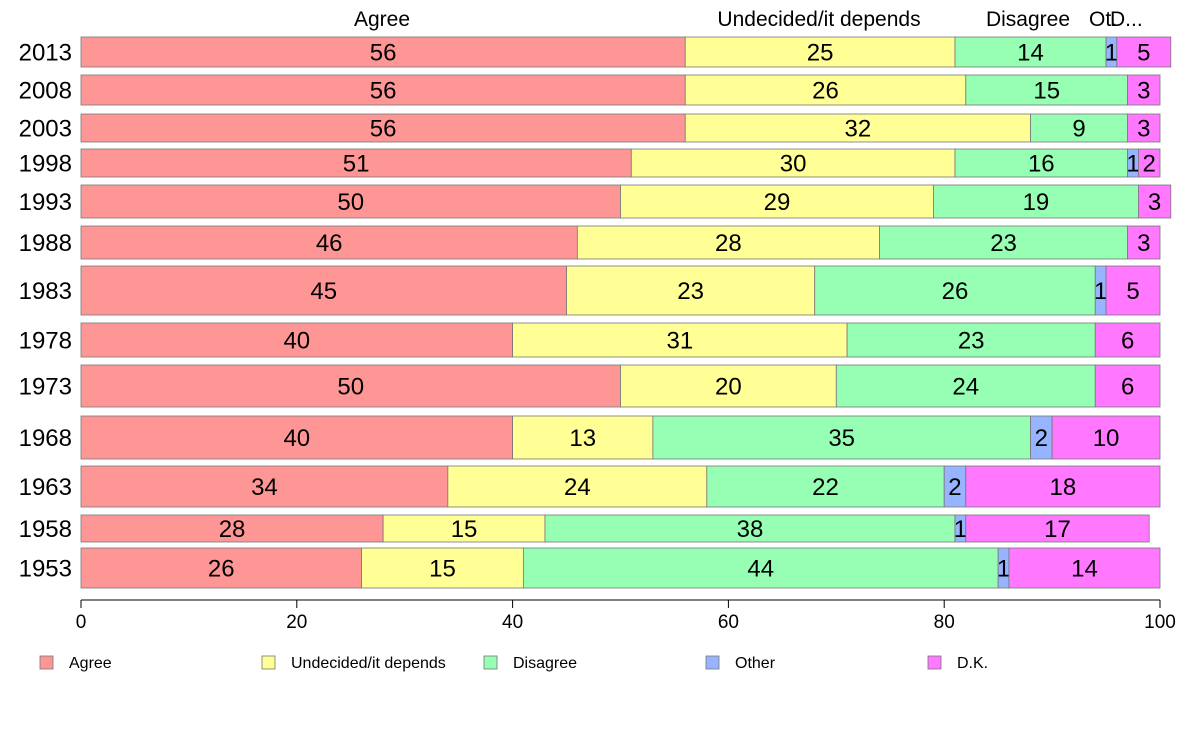  Describe the element at coordinates (45, 202) in the screenshot. I see `year-label-1993: 1993` at that location.